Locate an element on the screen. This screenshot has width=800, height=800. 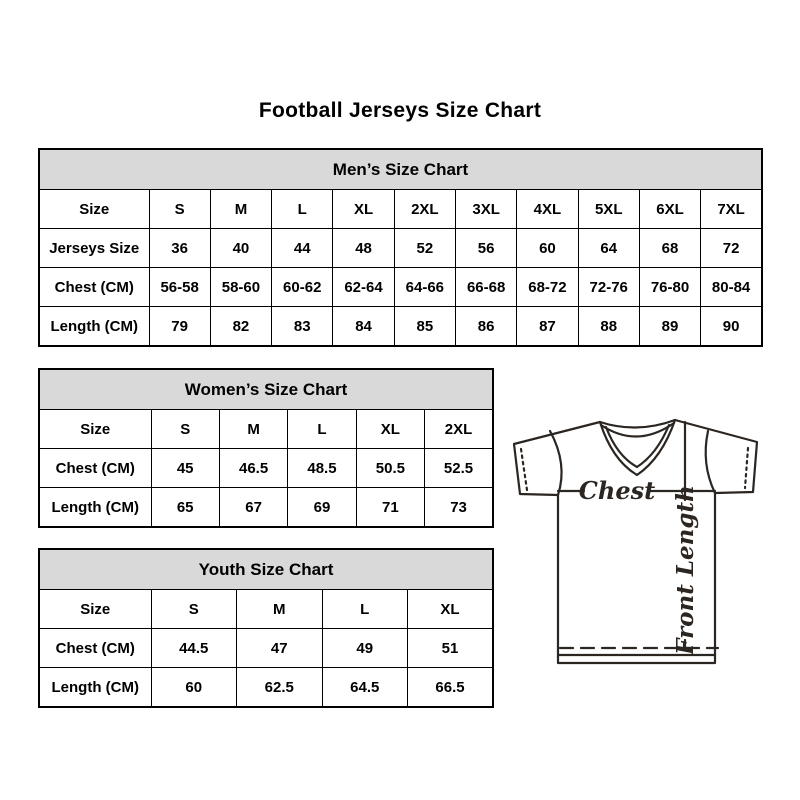
jersey-left-cuff-stitch is located at coordinates (524, 469).